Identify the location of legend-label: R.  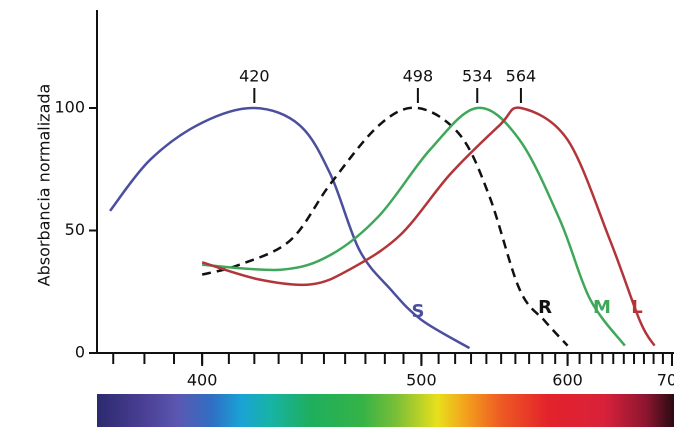
(545, 307).